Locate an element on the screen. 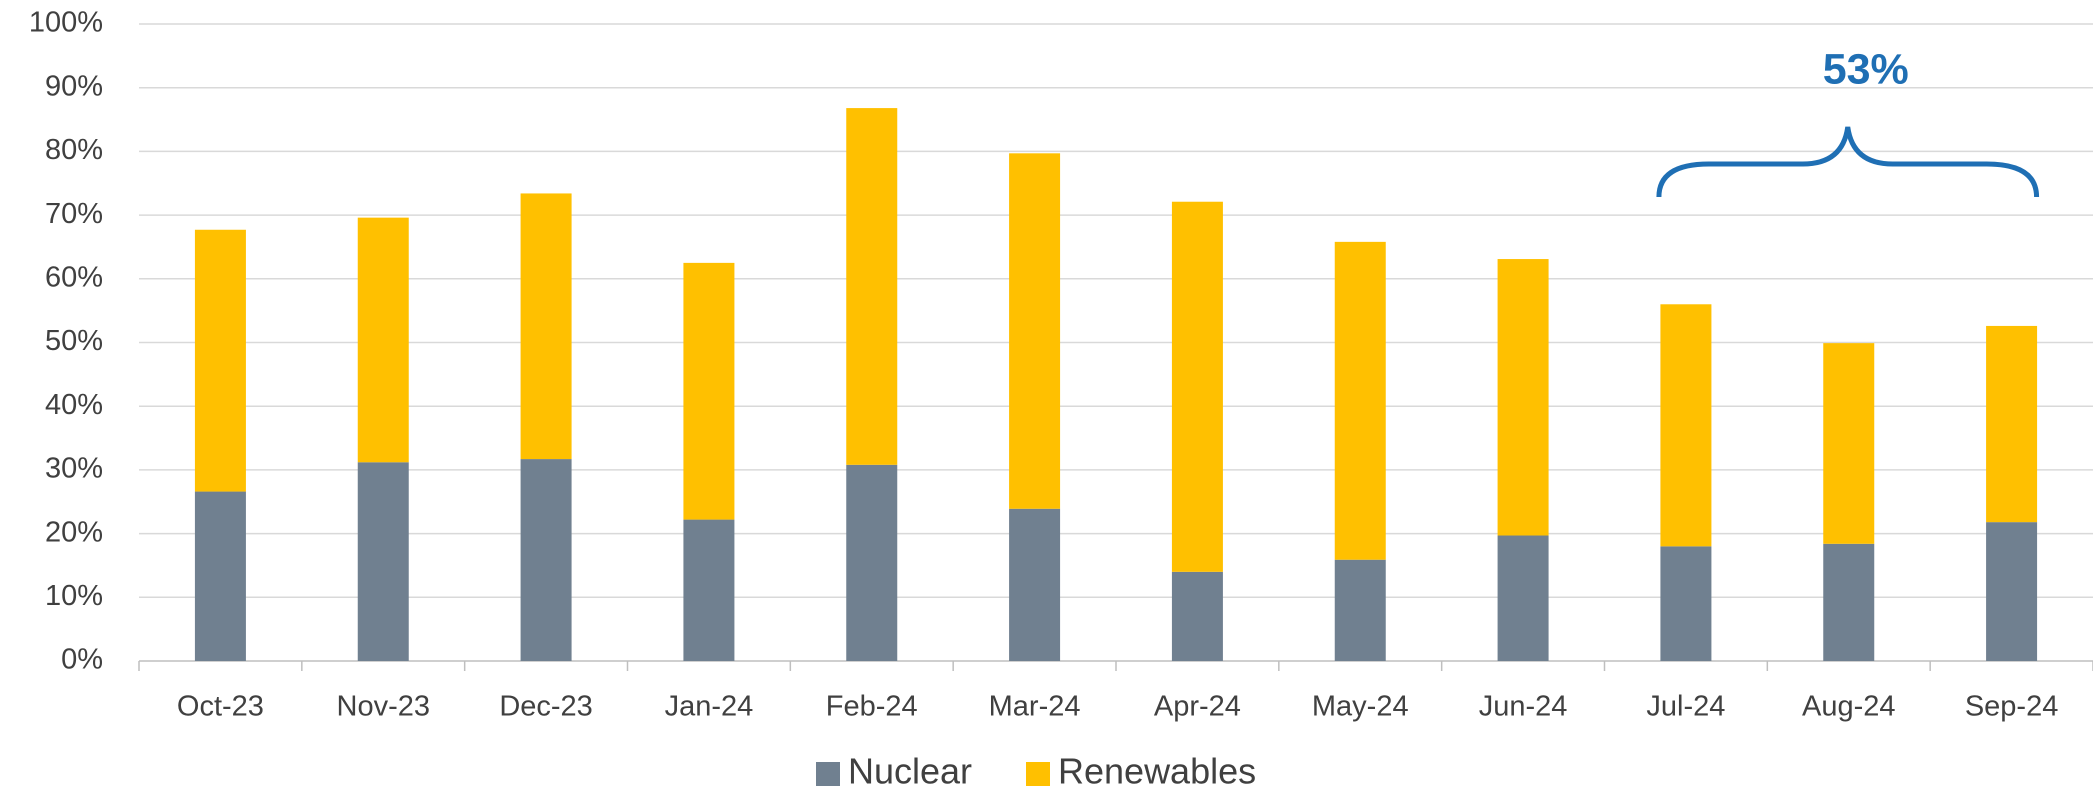 This screenshot has height=791, width=2093. x-tick-label: Jan-24 is located at coordinates (709, 707).